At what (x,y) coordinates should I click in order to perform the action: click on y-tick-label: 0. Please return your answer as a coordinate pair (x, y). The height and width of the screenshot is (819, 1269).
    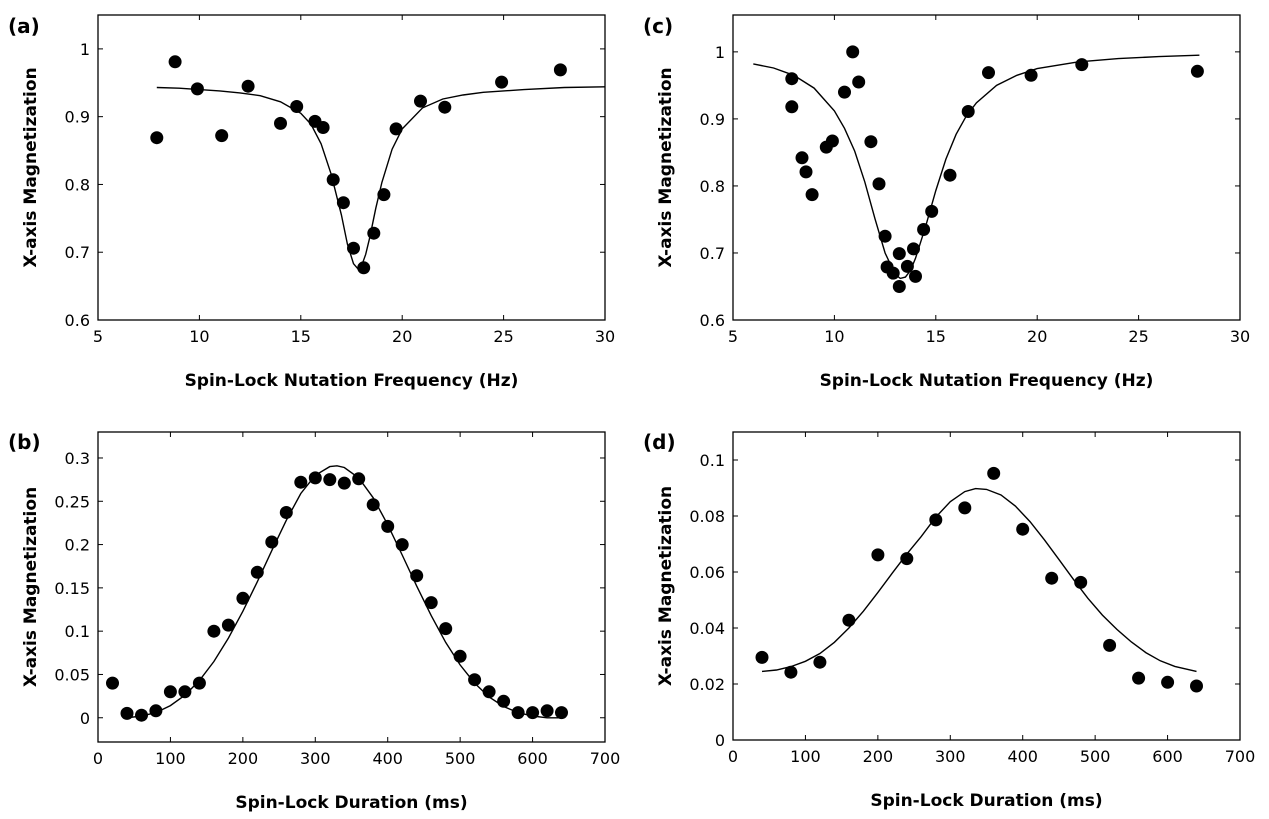
    Looking at the image, I should click on (720, 740).